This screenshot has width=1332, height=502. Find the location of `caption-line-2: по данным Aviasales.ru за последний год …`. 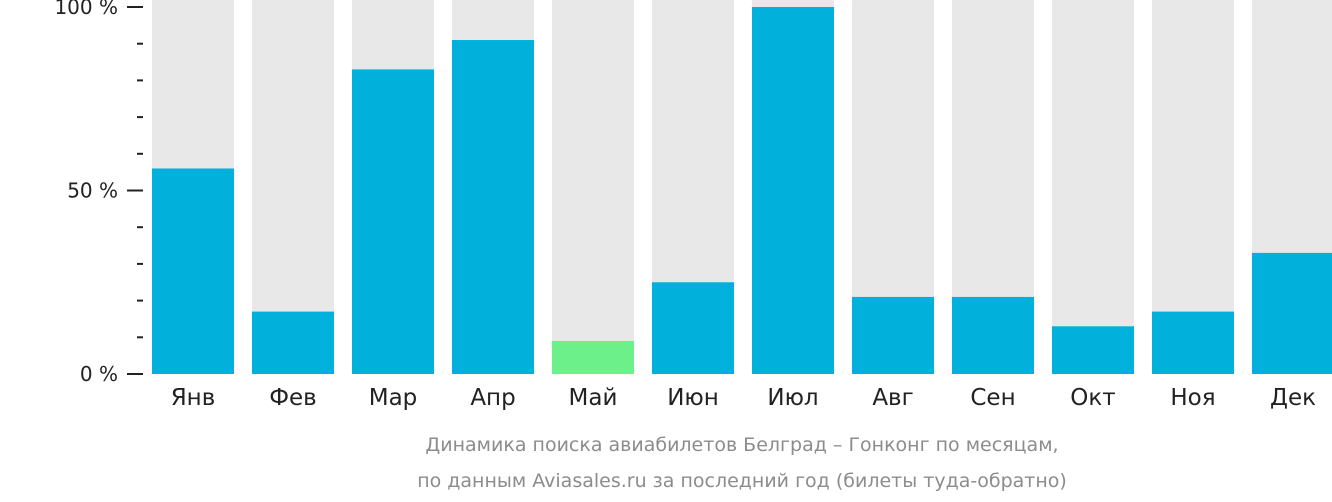

caption-line-2: по данным Aviasales.ru за последний год … is located at coordinates (742, 481).